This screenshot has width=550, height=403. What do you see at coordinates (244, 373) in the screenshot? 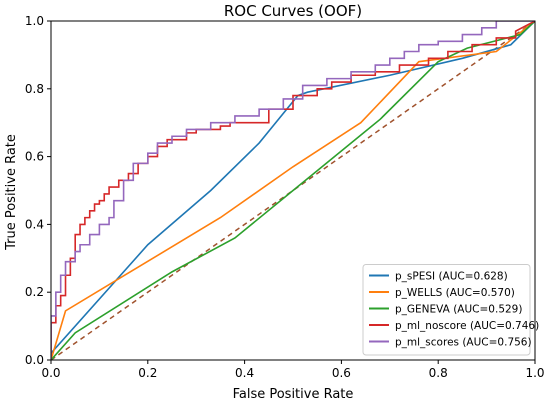
I see `x-tick-label: 0.4` at bounding box center [244, 373].